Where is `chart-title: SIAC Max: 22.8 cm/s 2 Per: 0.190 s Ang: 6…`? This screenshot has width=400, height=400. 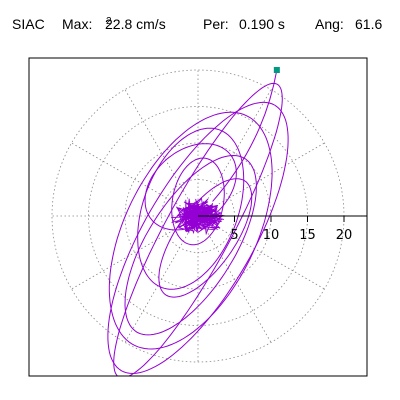
chart-title: SIAC Max: 22.8 cm/s 2 Per: 0.190 s Ang: 6… is located at coordinates (202, 28).